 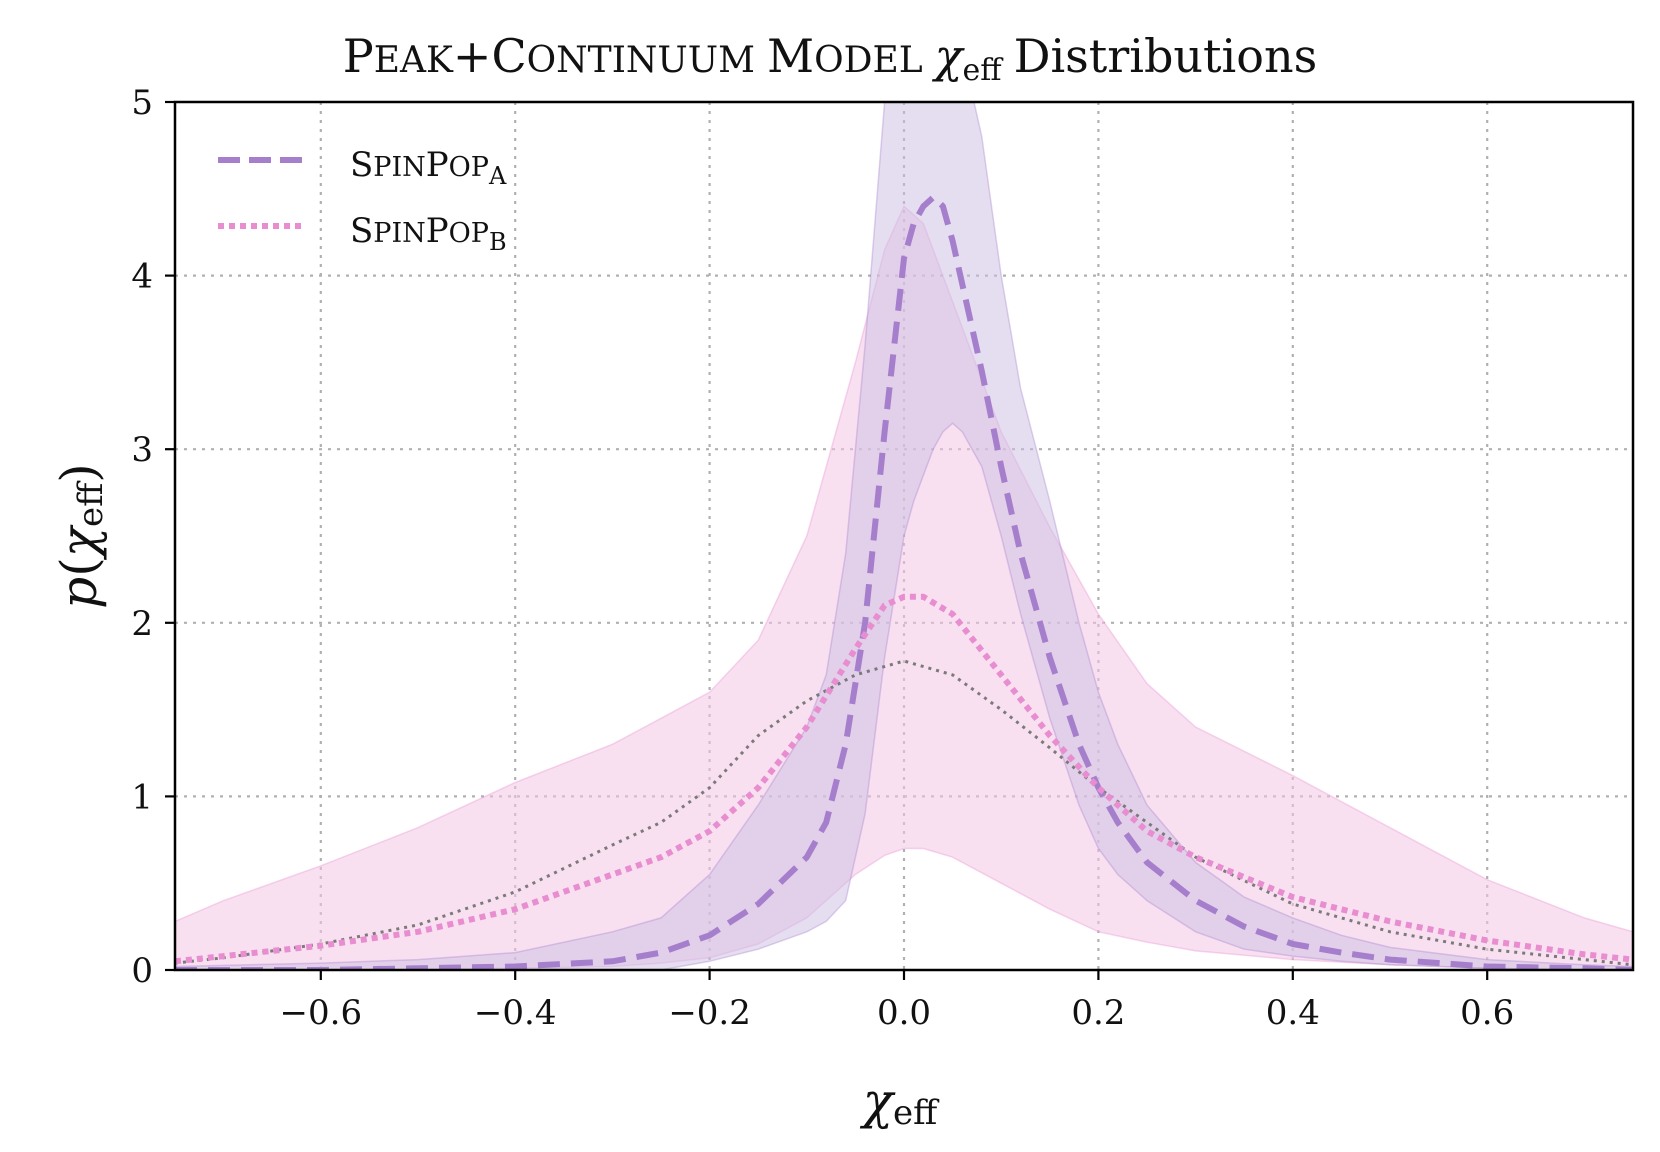 I want to click on x-axis-ticks: −0.6 −0.4 −0.2 0.0 0.2 0.4 0.6, so click(x=897, y=1001).